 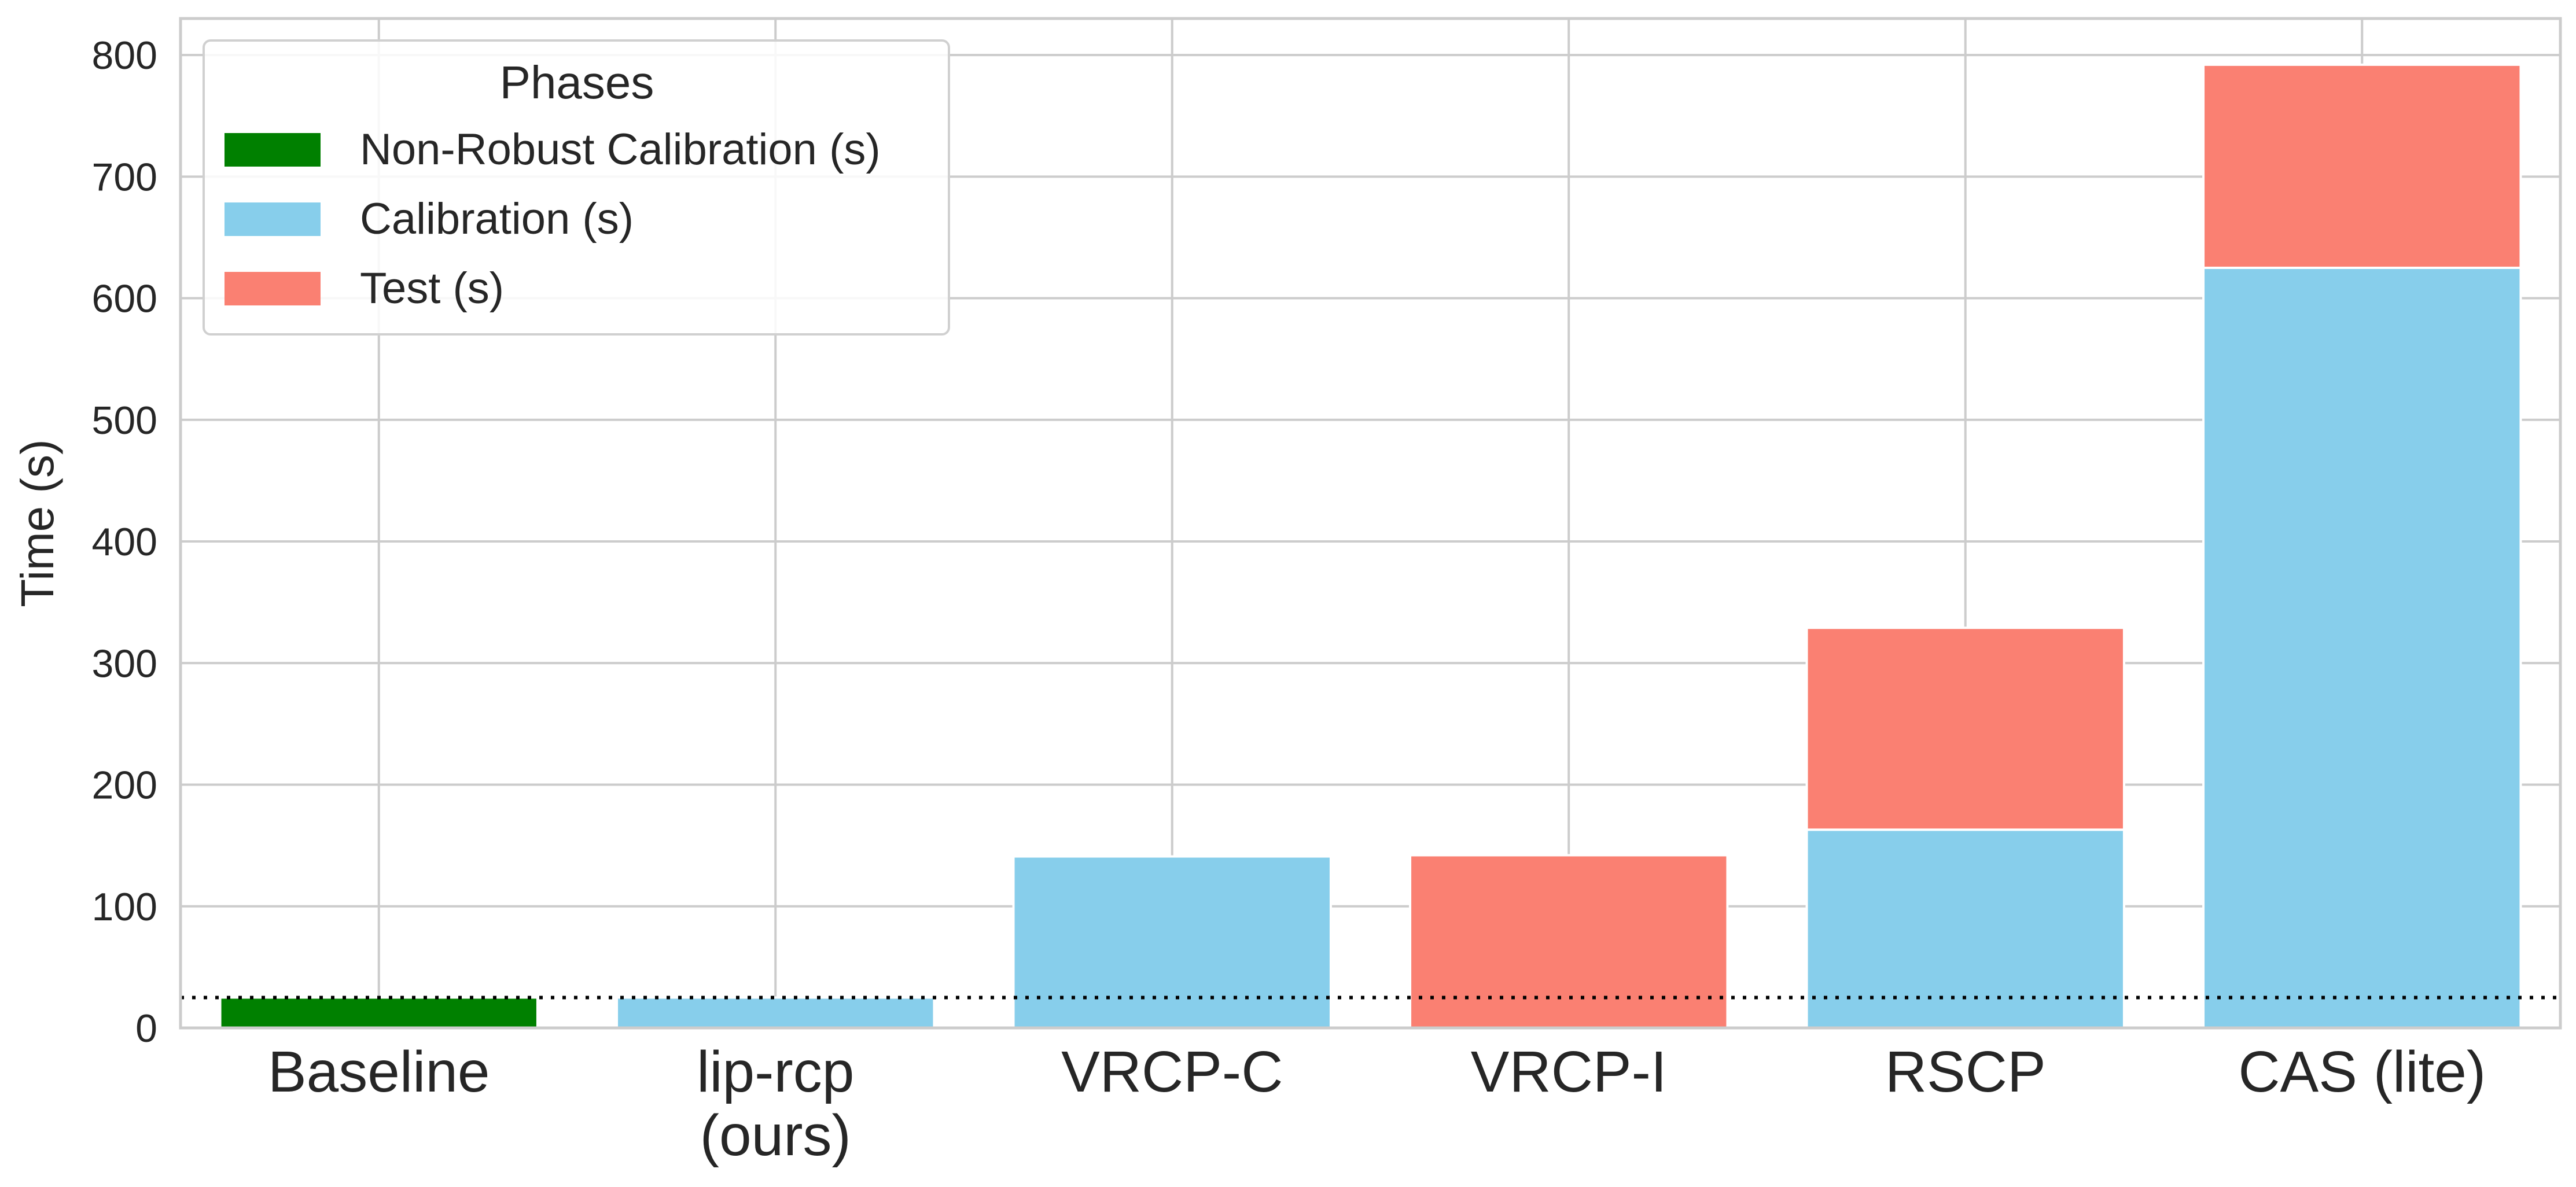 What do you see at coordinates (1965, 1071) in the screenshot?
I see `x-tick-label: RSCP` at bounding box center [1965, 1071].